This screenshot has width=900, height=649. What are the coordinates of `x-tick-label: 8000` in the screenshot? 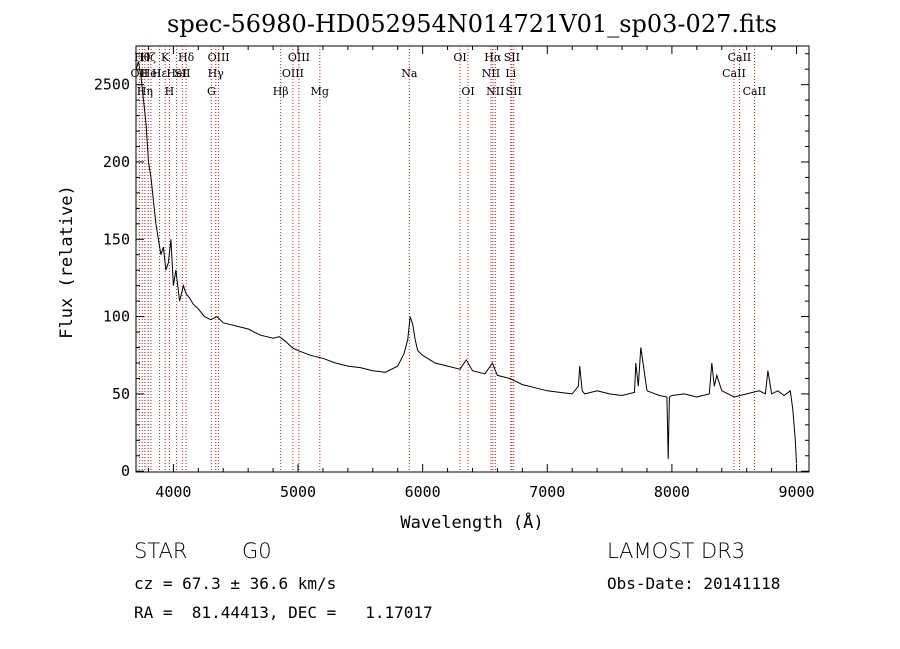 It's located at (672, 492).